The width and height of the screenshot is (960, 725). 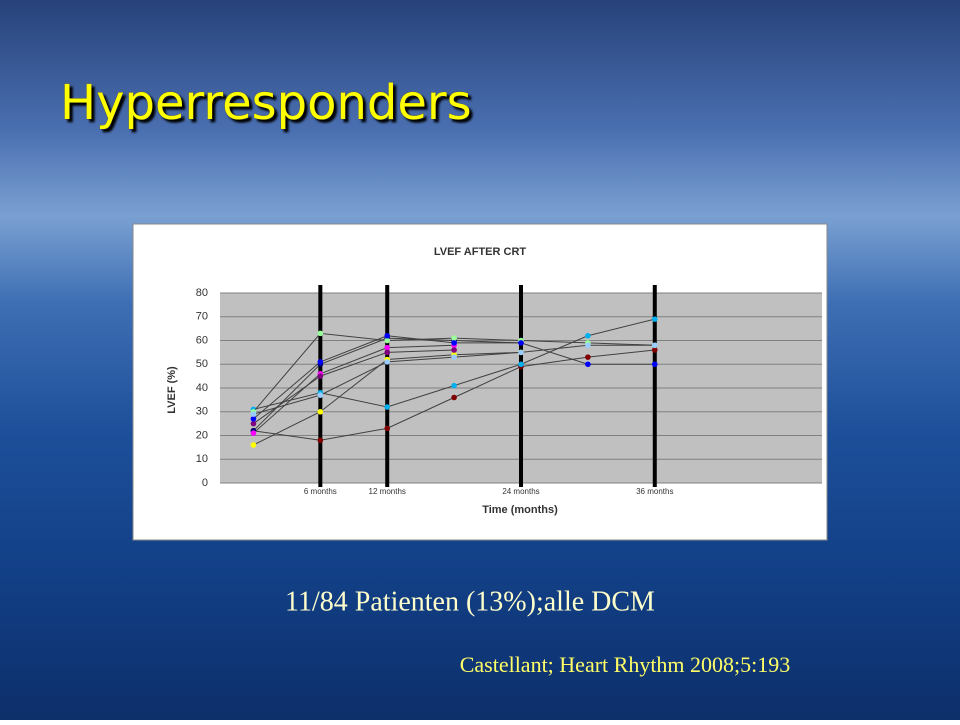 What do you see at coordinates (266, 103) in the screenshot?
I see `slide-title: Hyperresponders` at bounding box center [266, 103].